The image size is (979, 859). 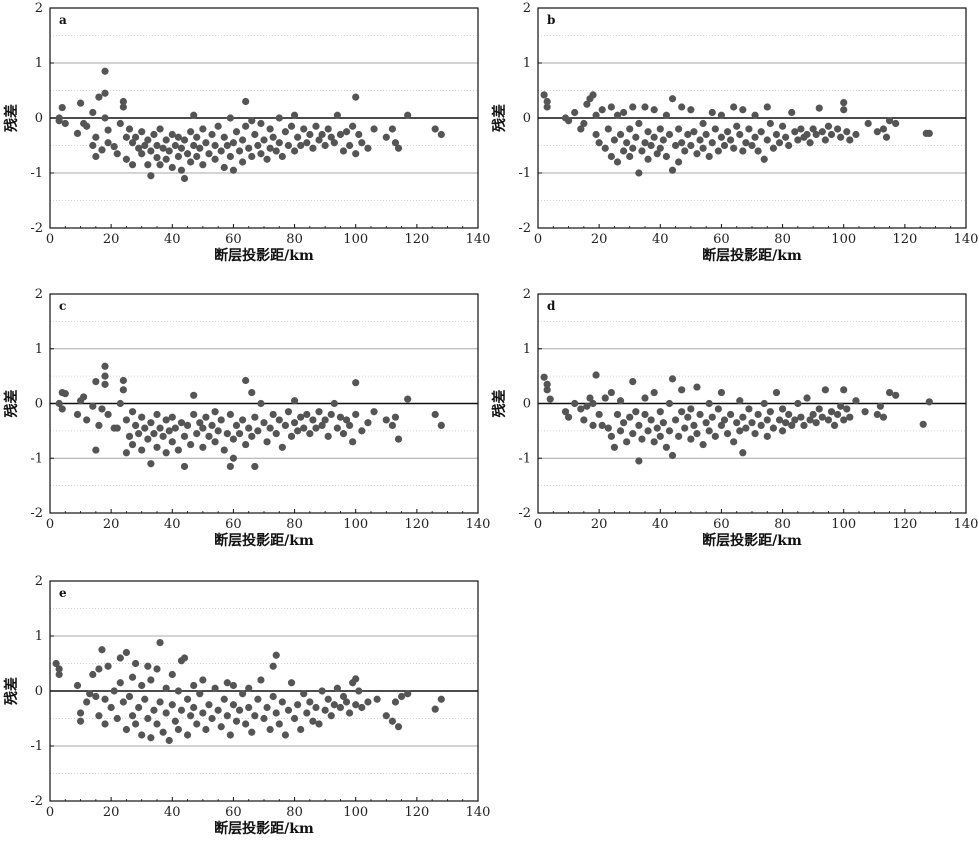 I want to click on y-tick-label: -1, so click(x=524, y=173).